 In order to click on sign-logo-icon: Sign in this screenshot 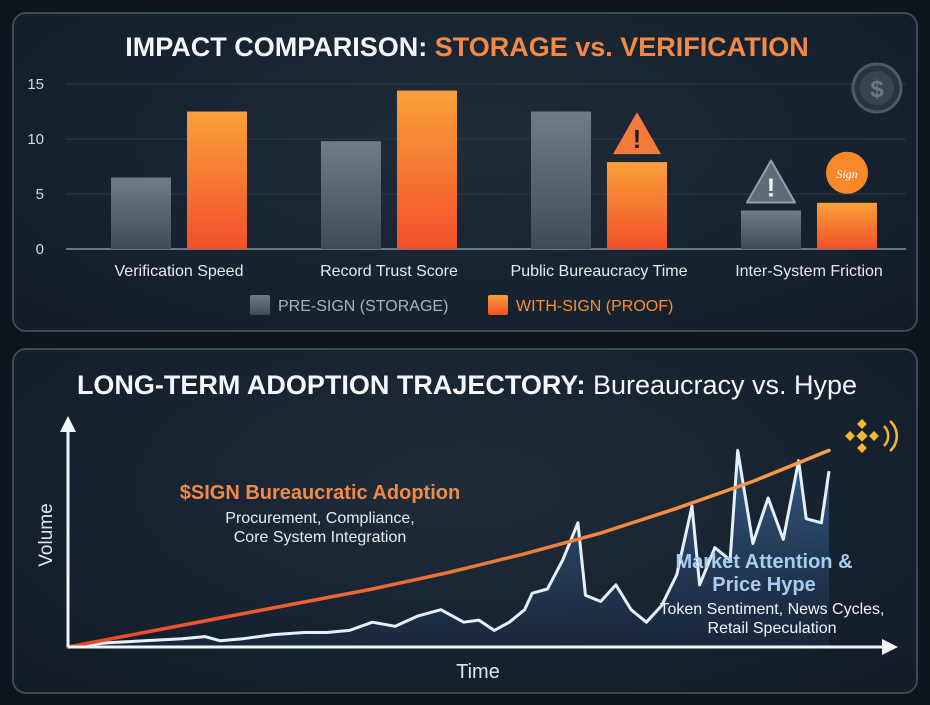, I will do `click(847, 172)`.